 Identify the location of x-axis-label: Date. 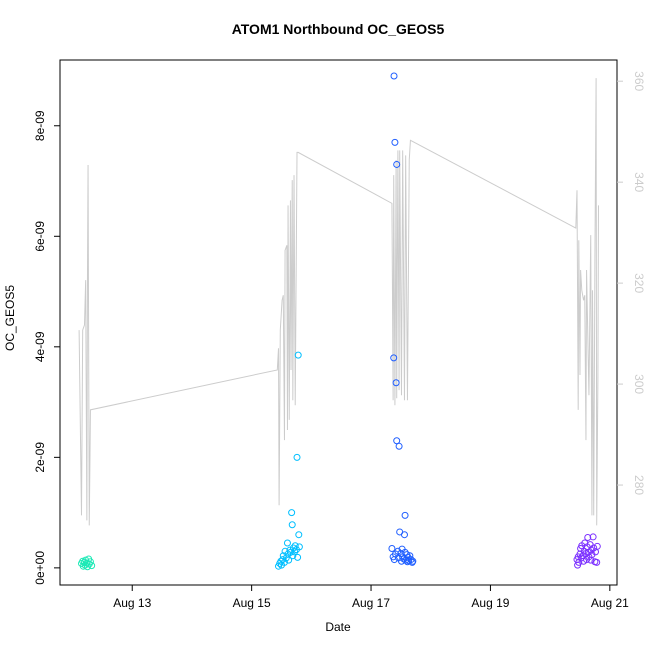
(338, 627).